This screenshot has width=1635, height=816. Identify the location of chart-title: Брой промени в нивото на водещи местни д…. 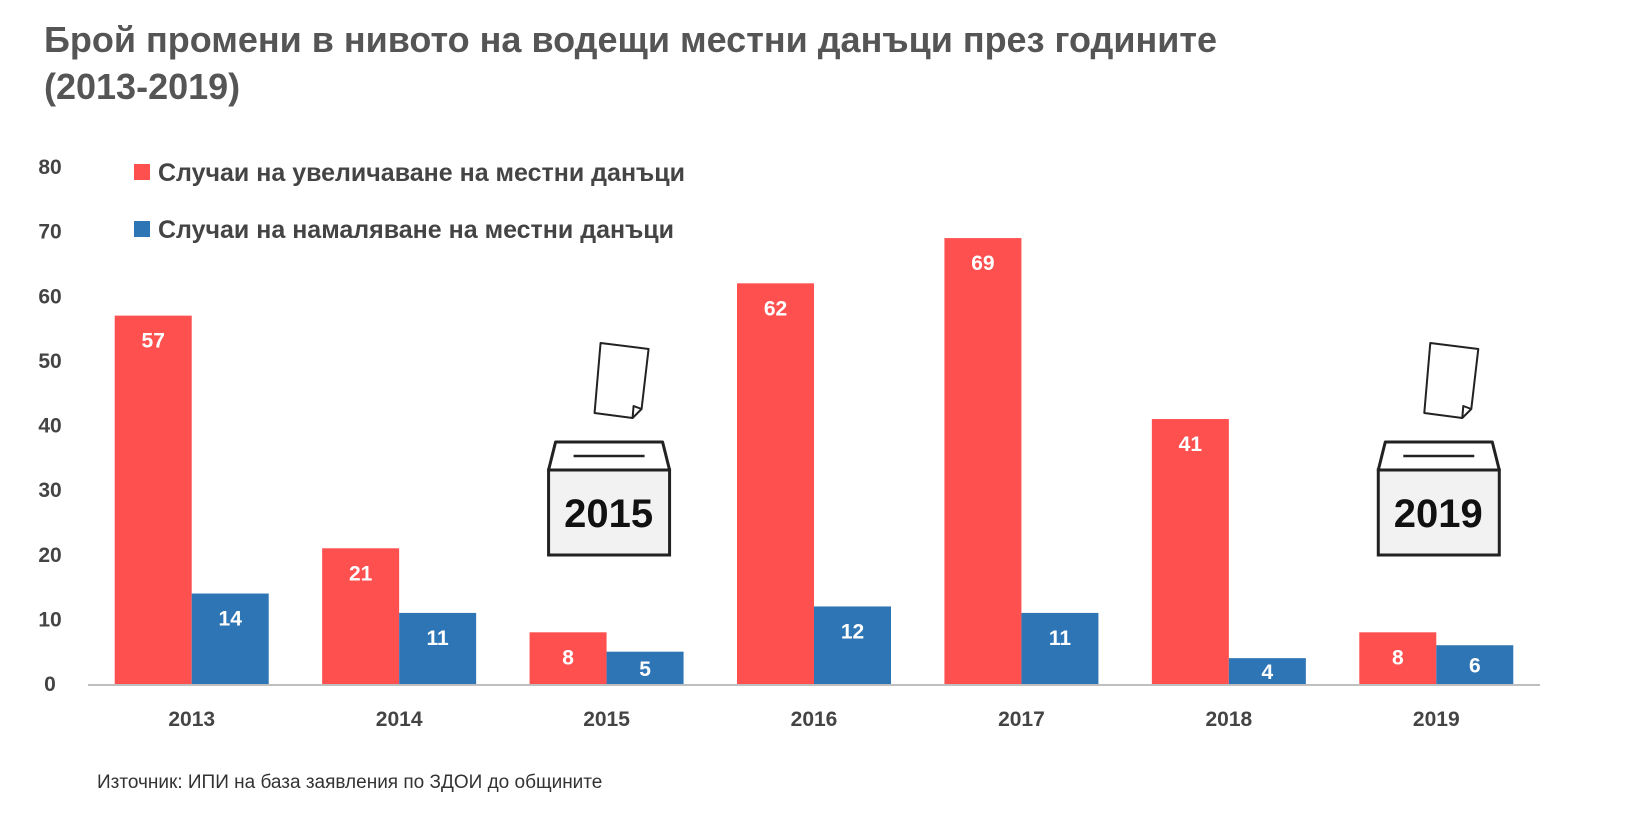
(744, 63).